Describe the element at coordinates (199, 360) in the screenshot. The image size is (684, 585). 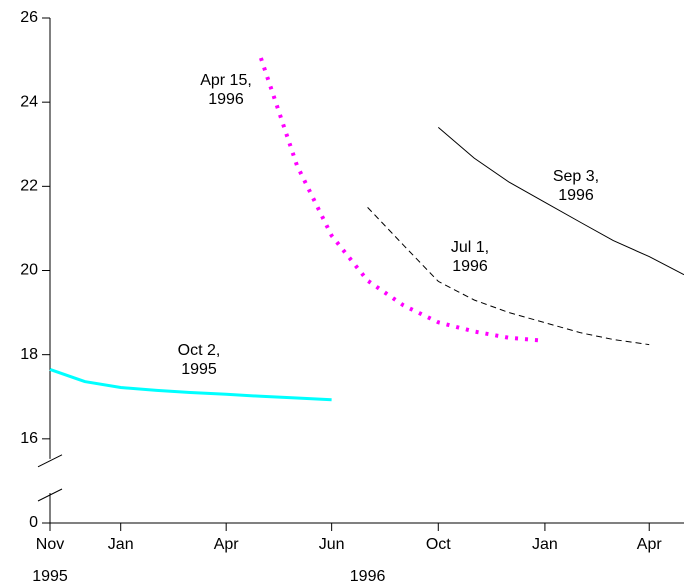
I see `series-label: Oct 2, 1995` at that location.